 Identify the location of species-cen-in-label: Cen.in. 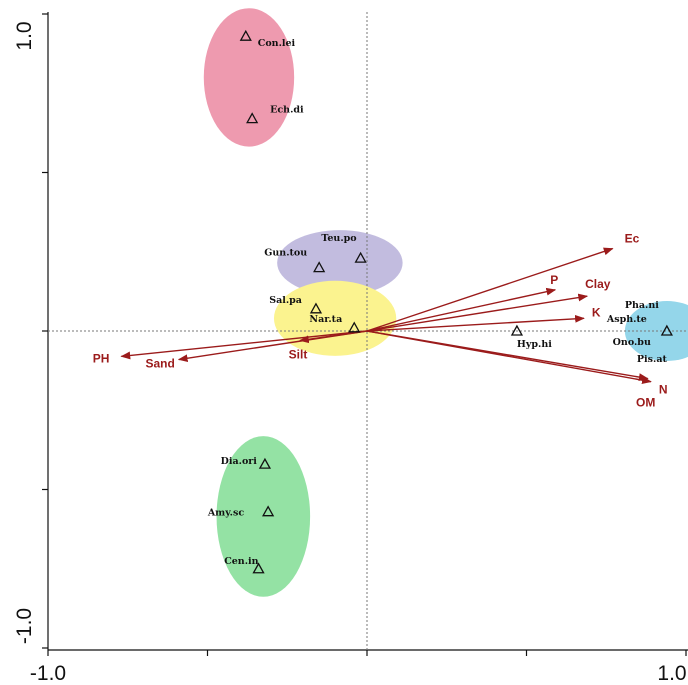
(241, 561).